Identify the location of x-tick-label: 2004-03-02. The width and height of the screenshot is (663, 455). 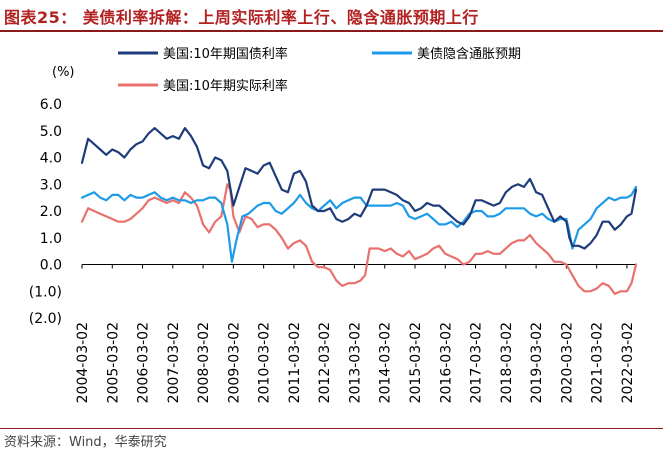
(83, 362).